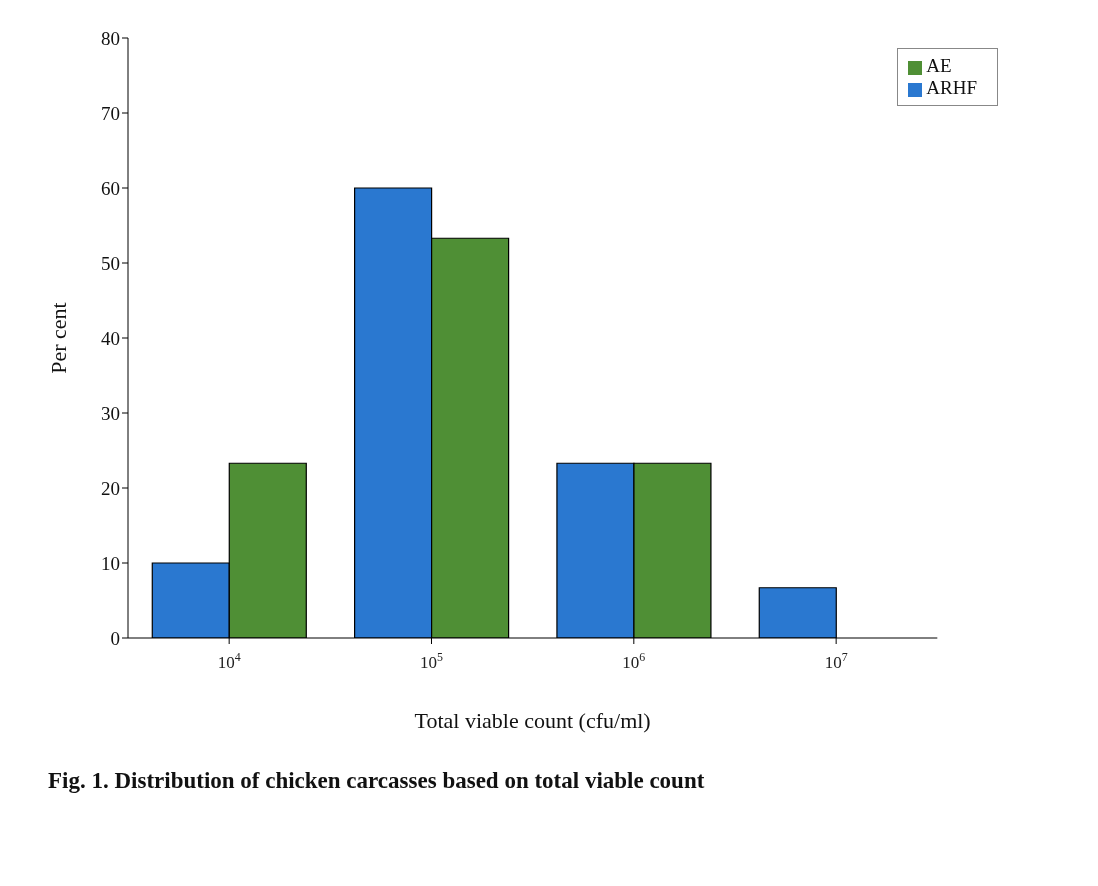 Image resolution: width=1098 pixels, height=886 pixels. What do you see at coordinates (951, 87) in the screenshot?
I see `legend-label: ARHF` at bounding box center [951, 87].